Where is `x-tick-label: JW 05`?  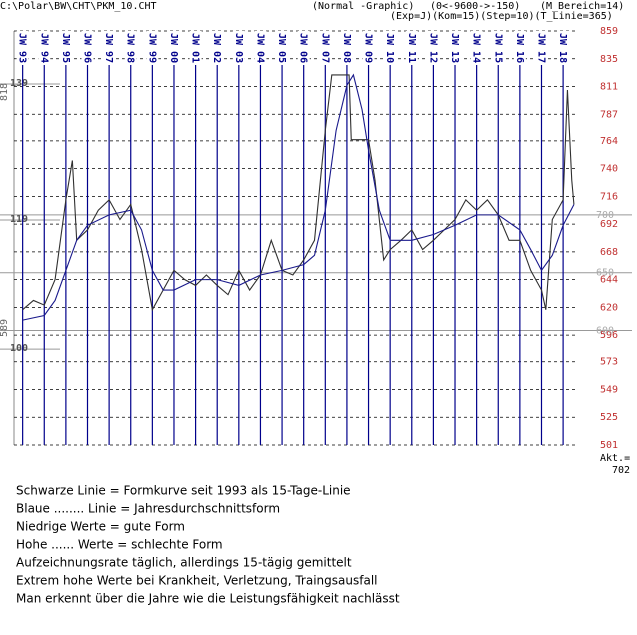 x-tick-label: JW 05 is located at coordinates (281, 48).